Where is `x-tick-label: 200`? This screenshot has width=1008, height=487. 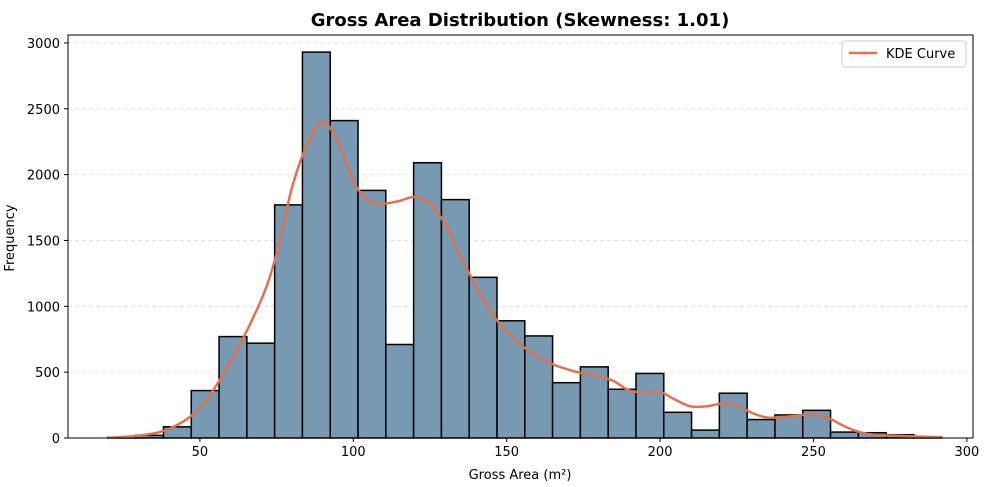 x-tick-label: 200 is located at coordinates (660, 452).